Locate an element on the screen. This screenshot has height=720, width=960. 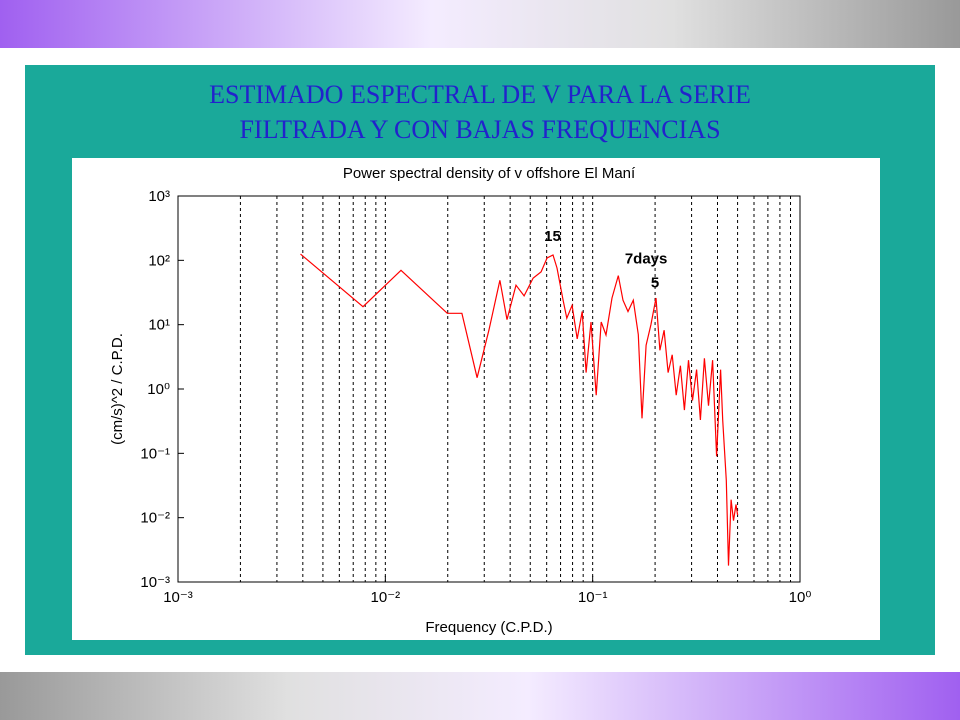
bottom-band is located at coordinates (480, 696).